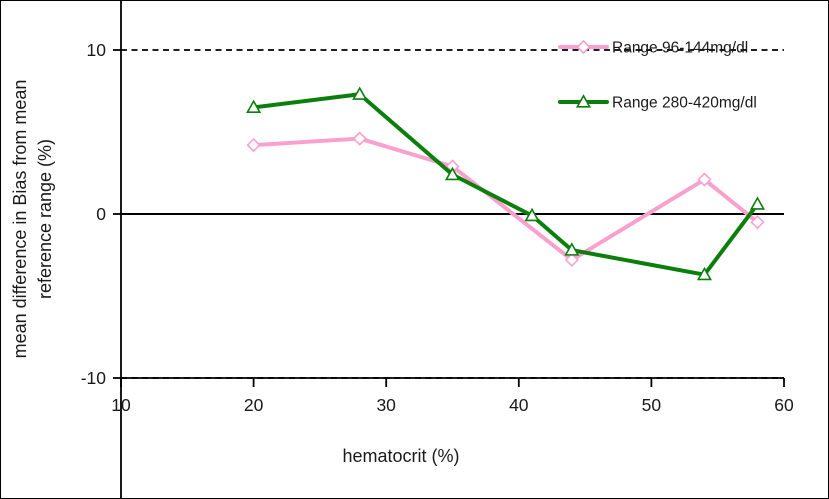 This screenshot has height=499, width=829. I want to click on x-tick-label: 30, so click(386, 405).